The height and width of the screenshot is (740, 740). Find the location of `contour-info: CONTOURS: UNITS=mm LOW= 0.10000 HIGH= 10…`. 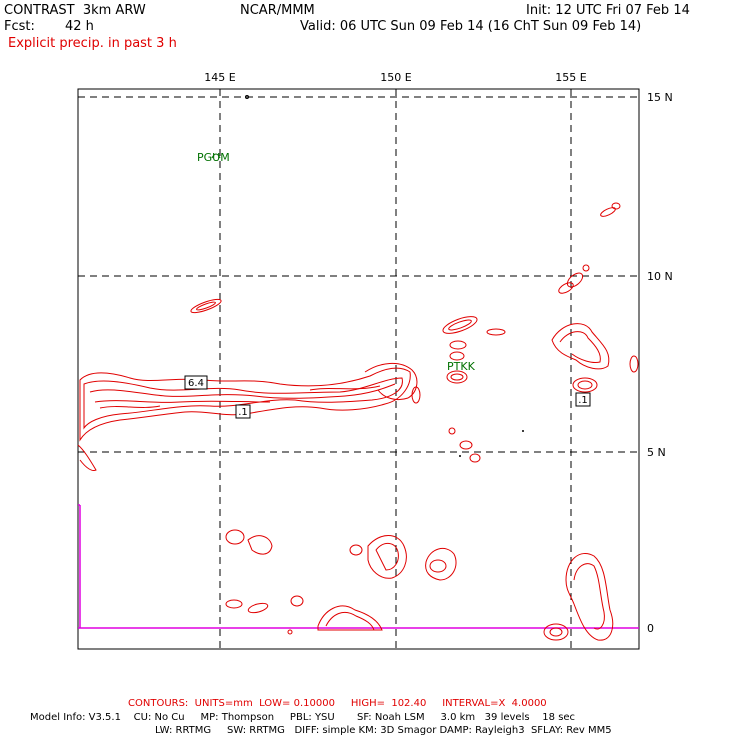

contour-info: CONTOURS: UNITS=mm LOW= 0.10000 HIGH= 10… is located at coordinates (337, 703).